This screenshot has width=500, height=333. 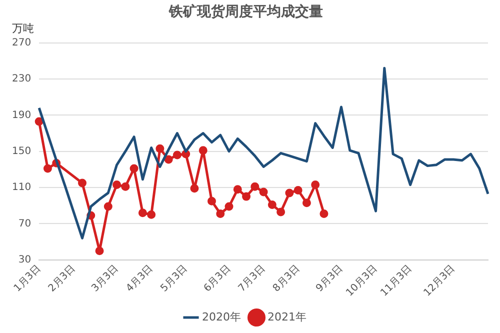 What do you see at coordinates (23, 29) in the screenshot?
I see `y-axis-title: 万吨` at bounding box center [23, 29].